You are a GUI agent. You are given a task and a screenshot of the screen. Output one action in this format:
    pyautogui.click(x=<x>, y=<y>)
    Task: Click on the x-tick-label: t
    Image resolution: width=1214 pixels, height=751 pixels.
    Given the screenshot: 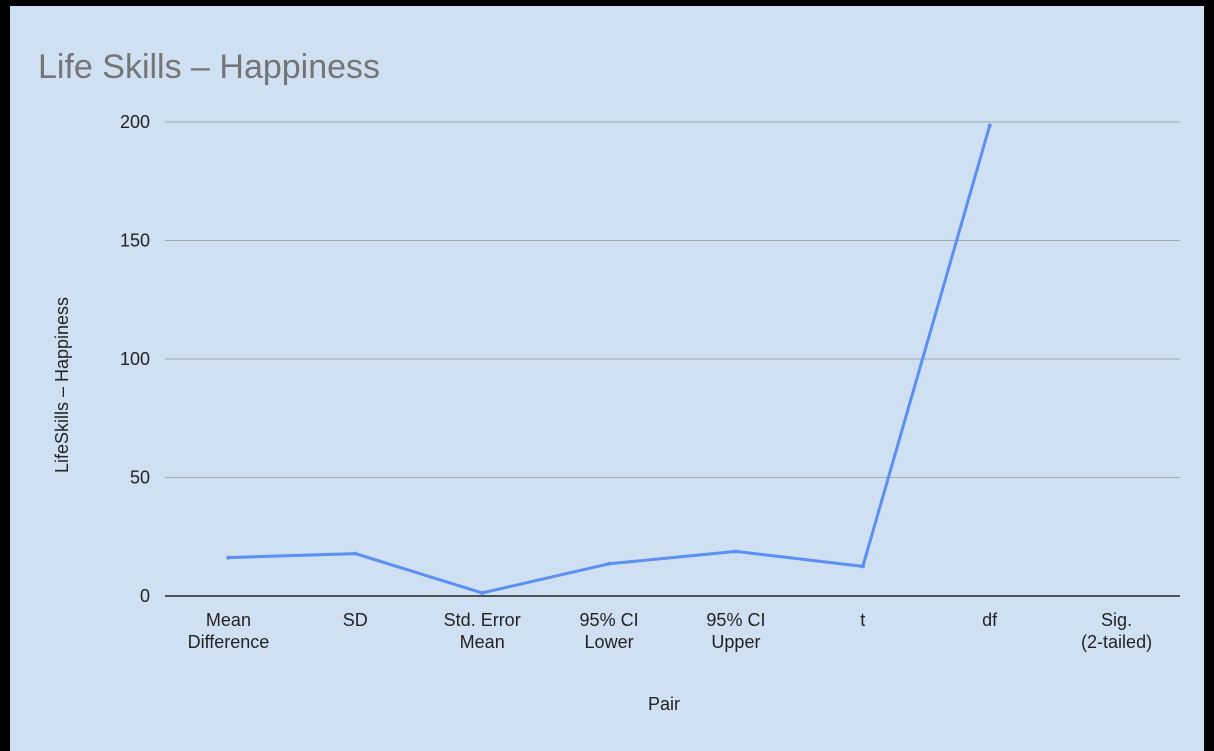 What is the action you would take?
    pyautogui.click(x=862, y=620)
    